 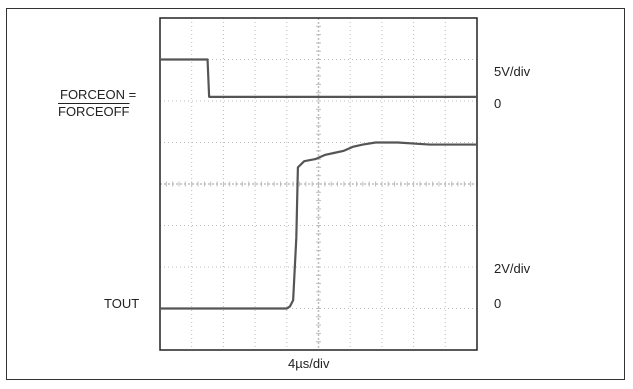 I want to click on ch2-scale-label: 2V/div, so click(x=512, y=268).